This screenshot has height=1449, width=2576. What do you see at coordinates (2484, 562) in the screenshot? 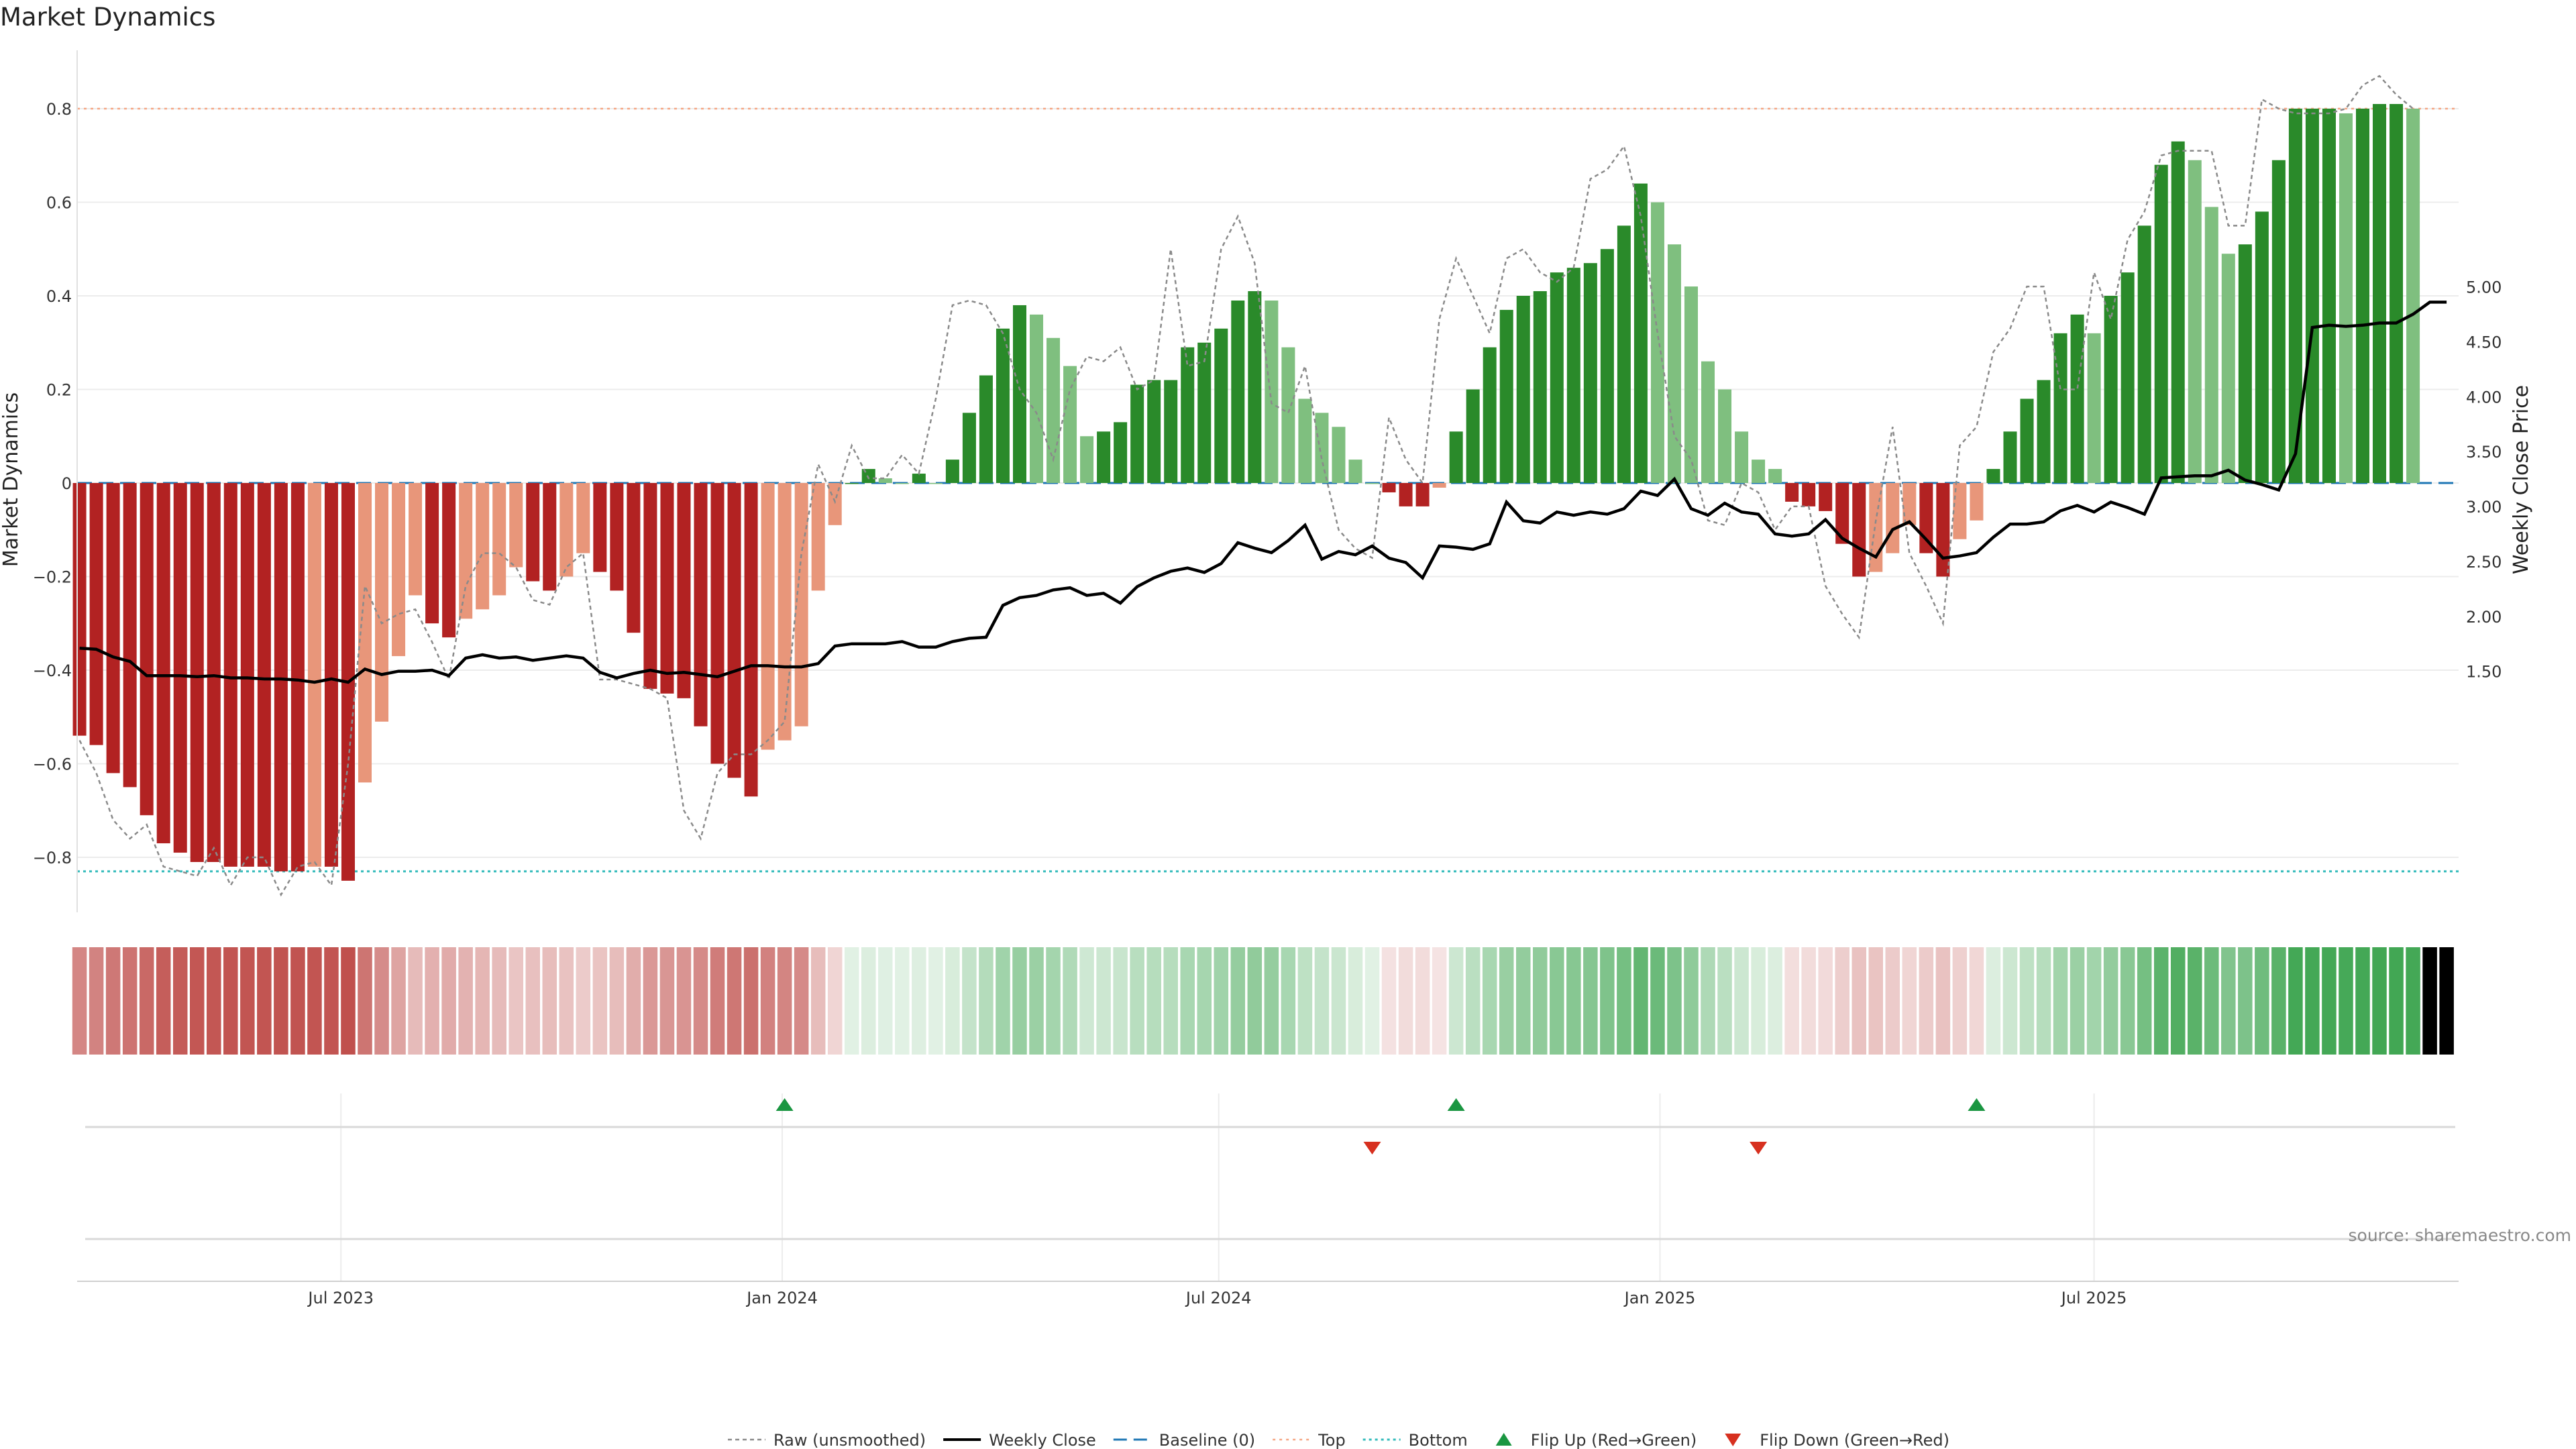
I see `y2-tick-label: 2.50` at bounding box center [2484, 562].